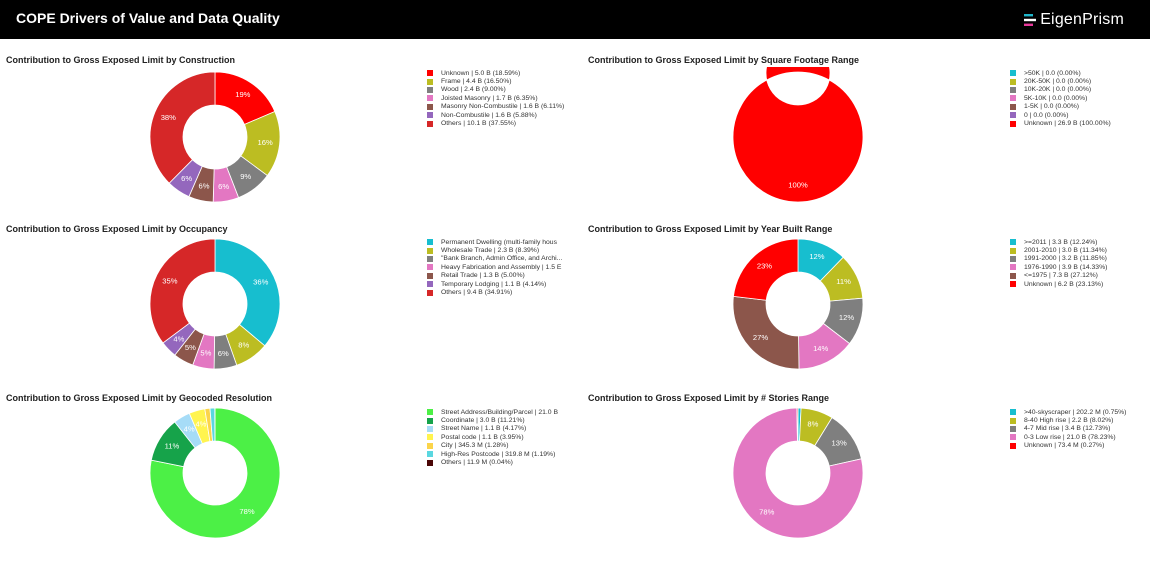  I want to click on legend-item: Unknown | 6.2 B (23.13%), so click(1080, 284).